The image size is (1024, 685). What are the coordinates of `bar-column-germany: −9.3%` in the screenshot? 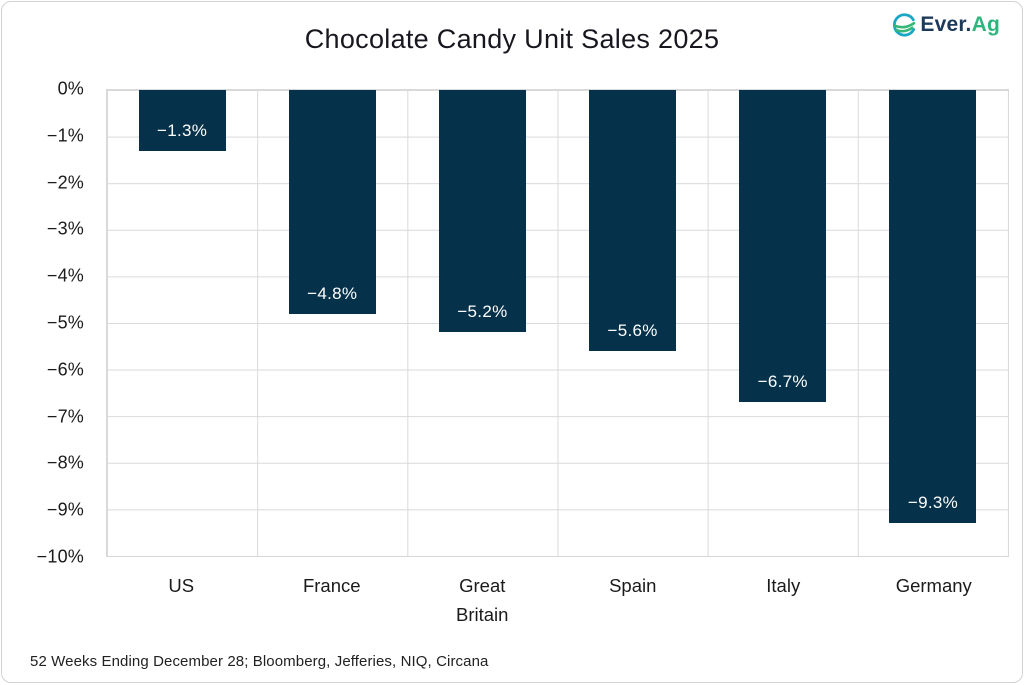 It's located at (933, 323).